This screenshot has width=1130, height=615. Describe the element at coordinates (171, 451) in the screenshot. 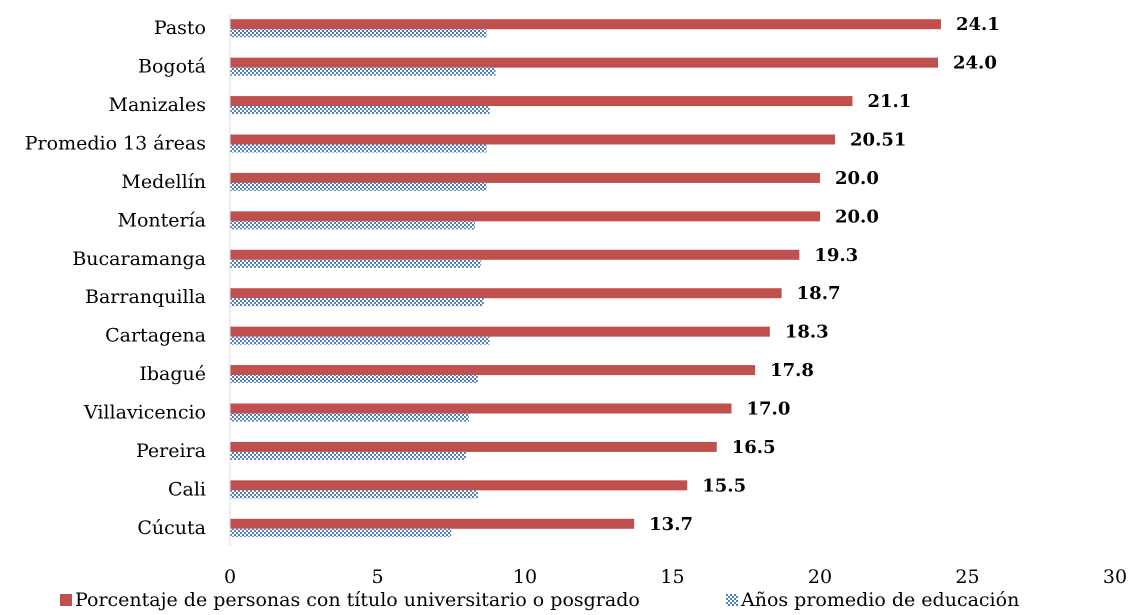

I see `category-label: Pereira` at that location.